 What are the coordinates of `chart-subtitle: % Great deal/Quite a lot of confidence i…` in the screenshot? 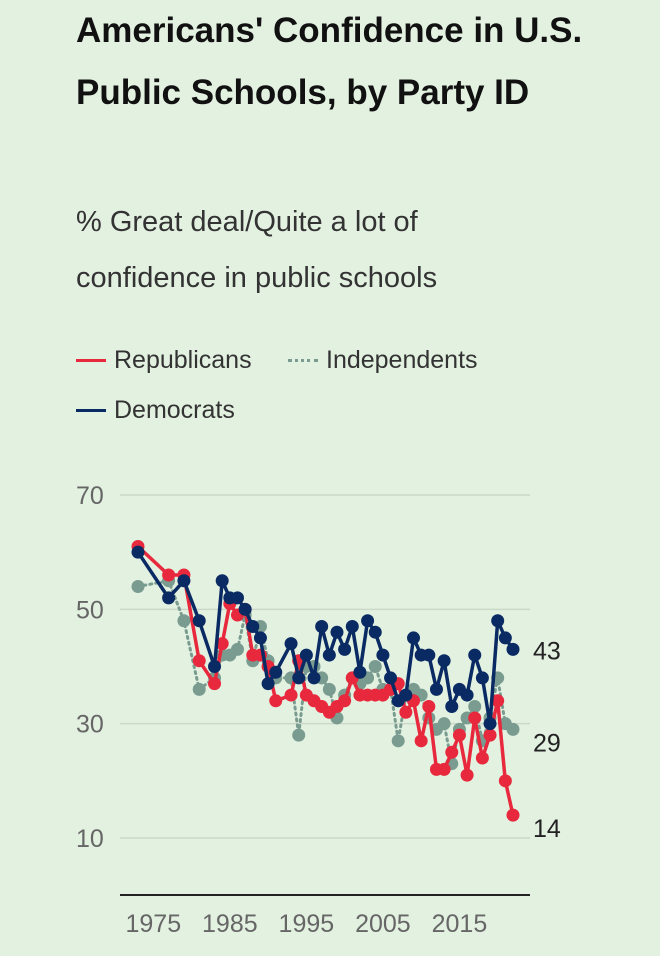 It's located at (257, 250).